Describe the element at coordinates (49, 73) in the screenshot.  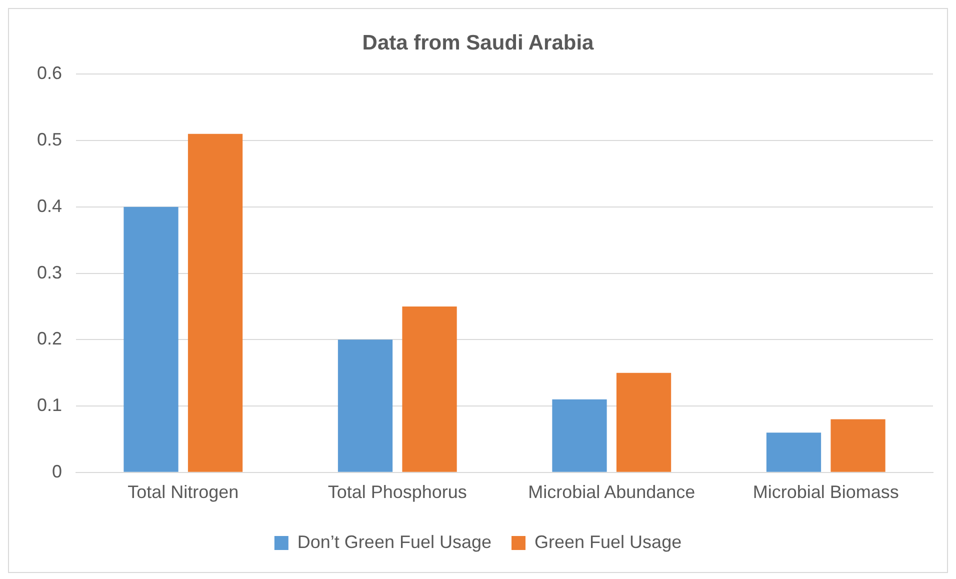
I see `y-tick-label: 0.6` at that location.